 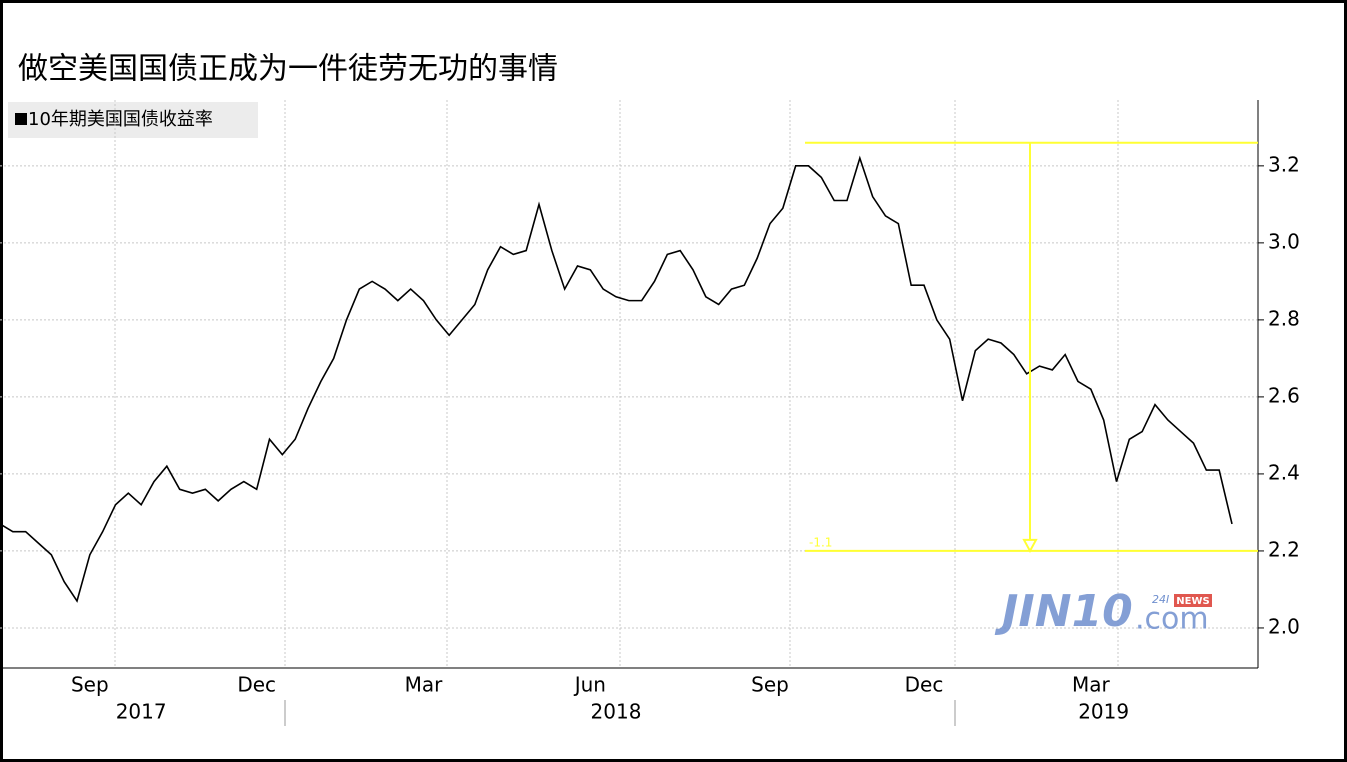 I want to click on watermark-badge: NEWS, so click(x=1192, y=601).